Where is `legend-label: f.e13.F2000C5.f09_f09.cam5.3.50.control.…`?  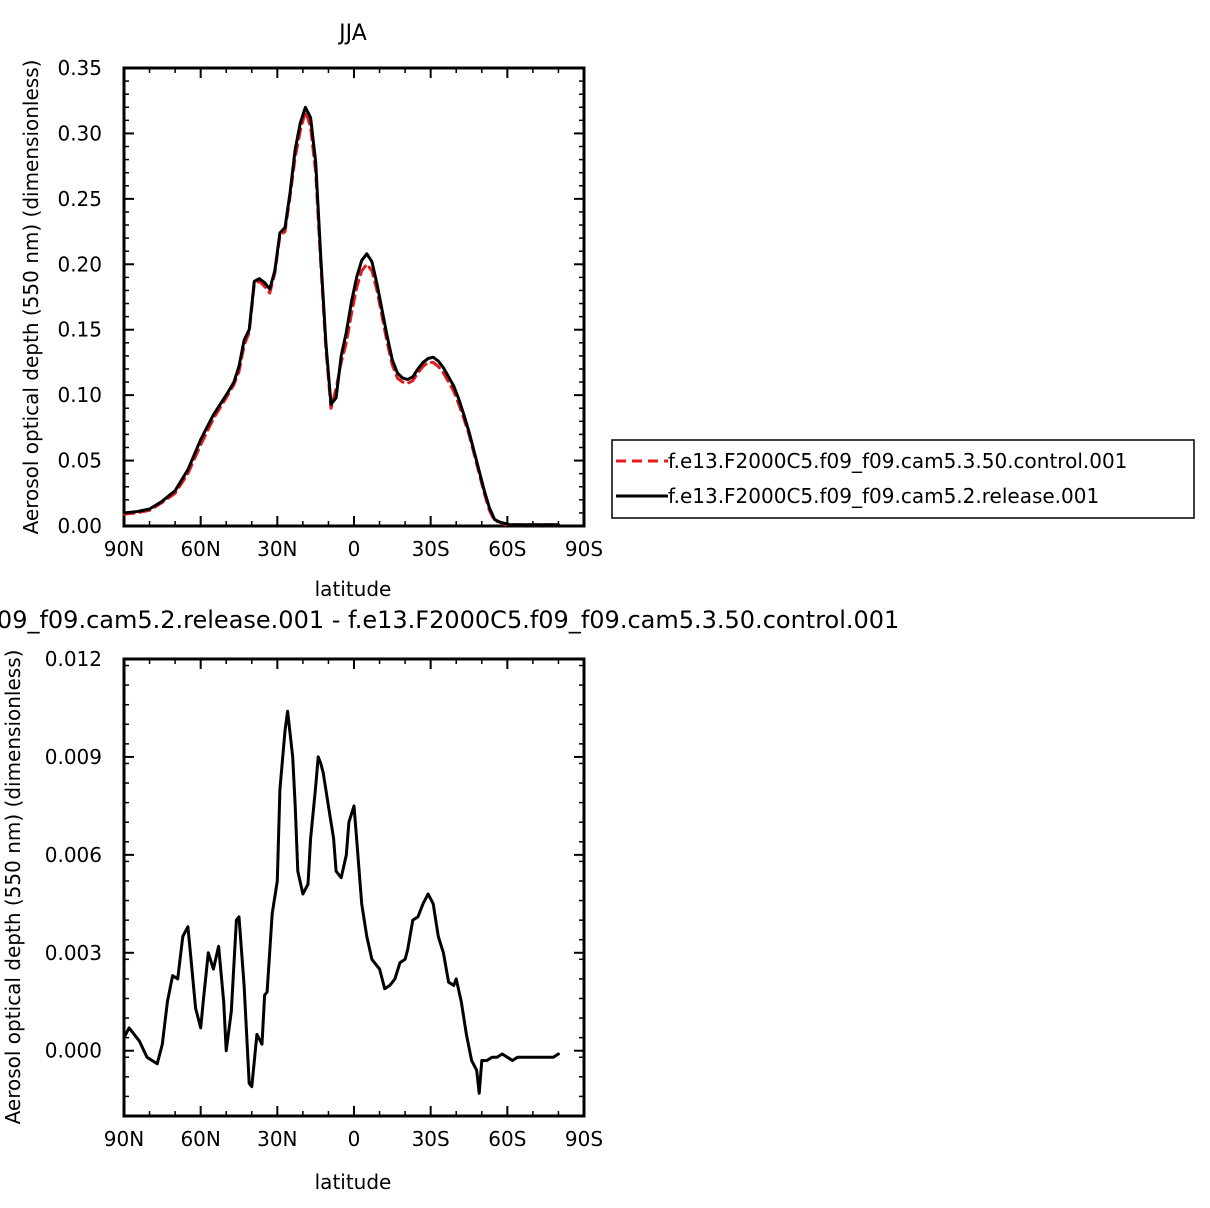 legend-label: f.e13.F2000C5.f09_f09.cam5.3.50.control.… is located at coordinates (897, 461).